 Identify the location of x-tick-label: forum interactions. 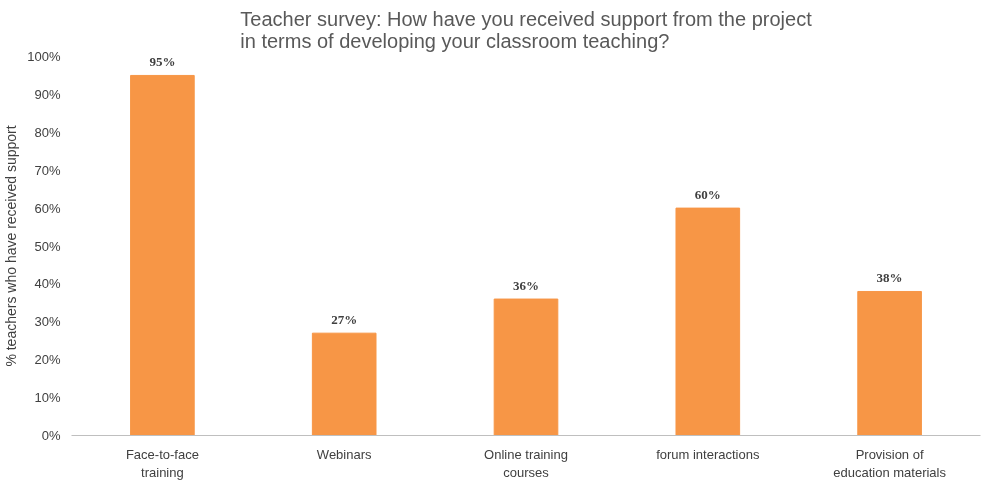
(708, 454).